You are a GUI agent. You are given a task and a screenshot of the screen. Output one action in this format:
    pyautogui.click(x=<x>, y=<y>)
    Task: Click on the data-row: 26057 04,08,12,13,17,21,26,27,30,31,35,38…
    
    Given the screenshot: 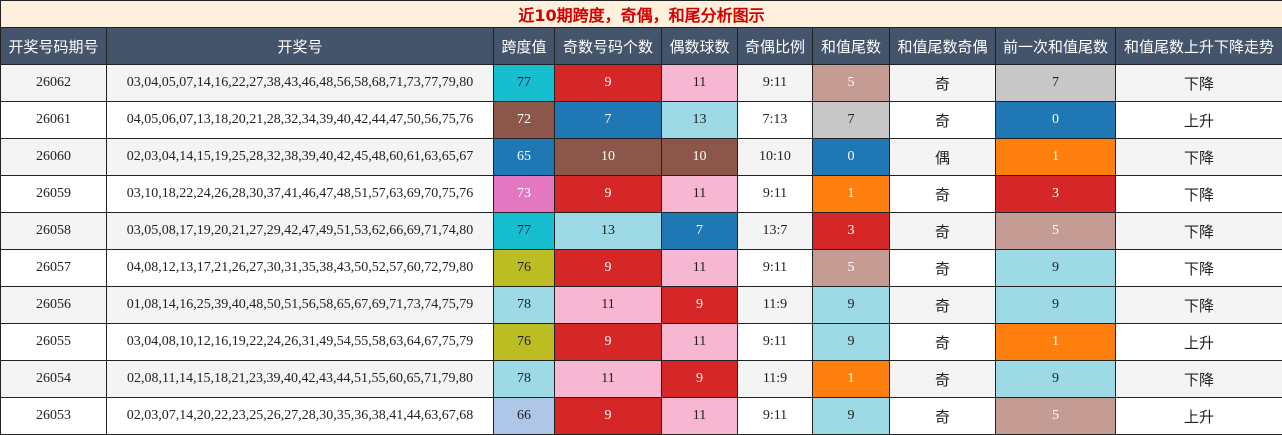 What is the action you would take?
    pyautogui.click(x=641, y=268)
    